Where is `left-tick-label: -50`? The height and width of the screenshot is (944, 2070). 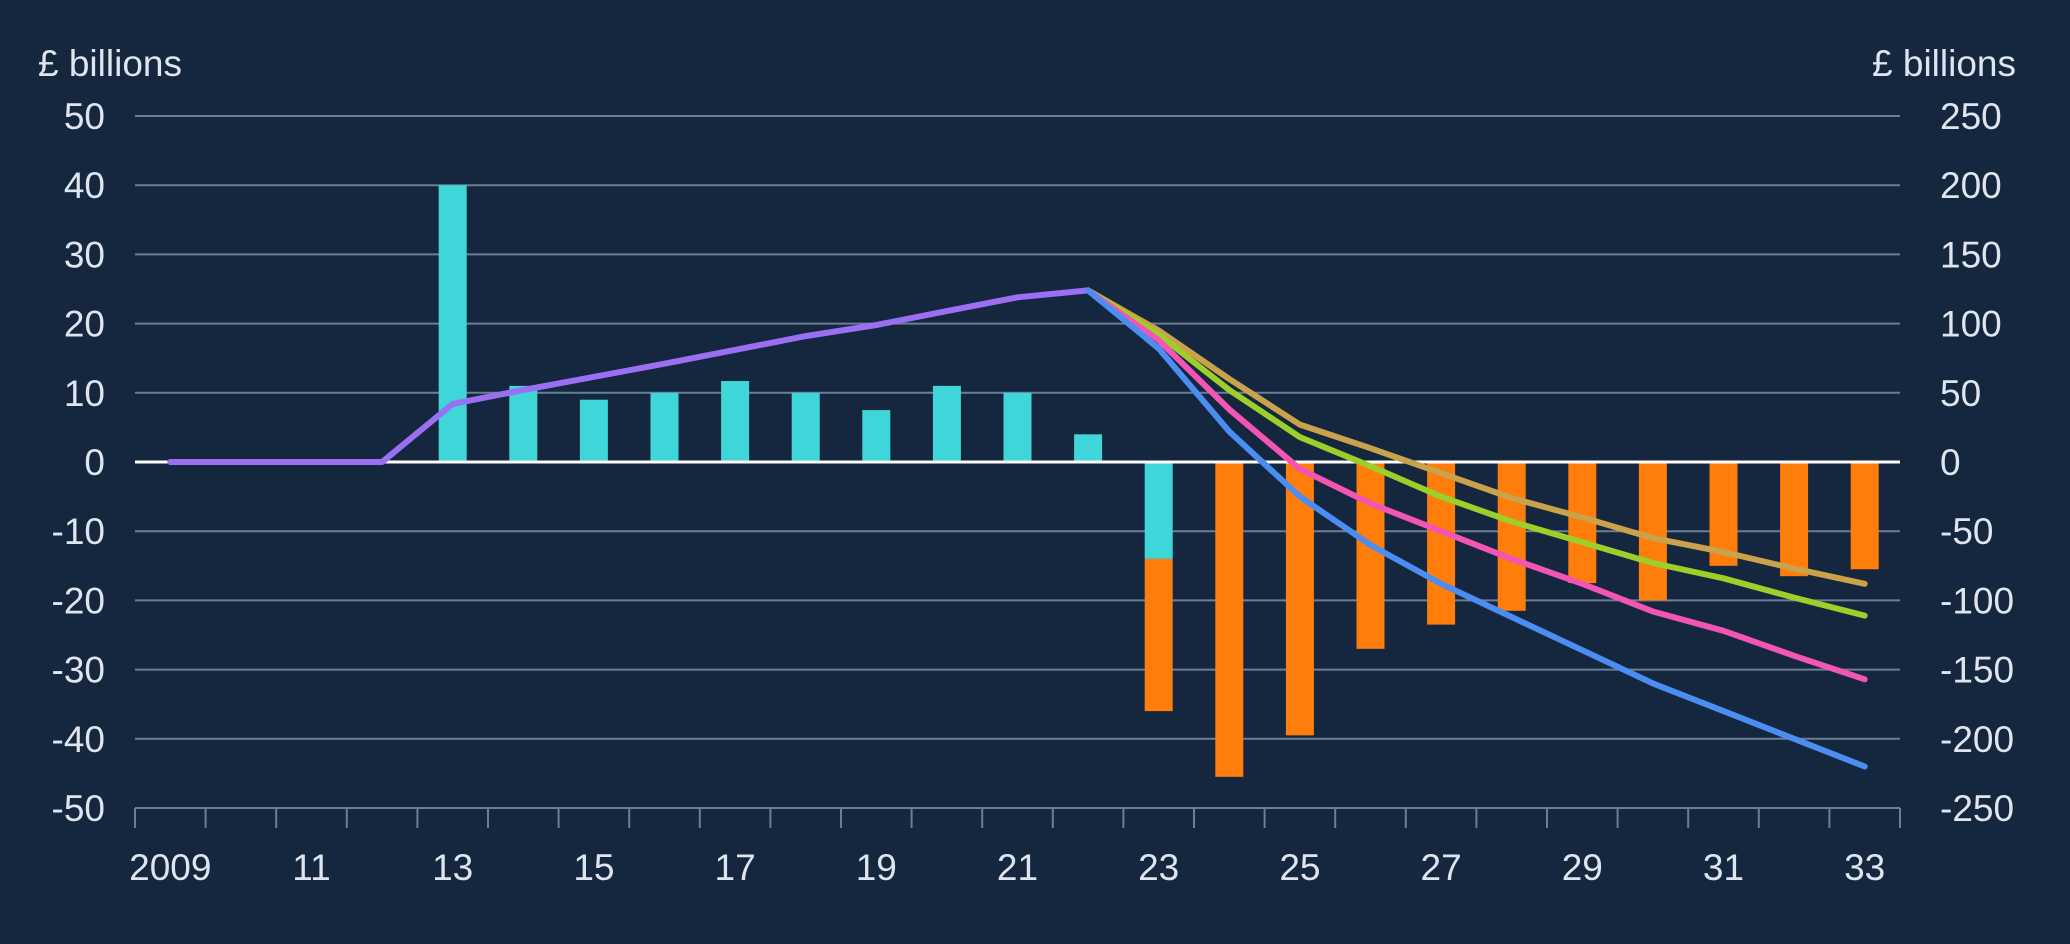
left-tick-label: -50 is located at coordinates (78, 808).